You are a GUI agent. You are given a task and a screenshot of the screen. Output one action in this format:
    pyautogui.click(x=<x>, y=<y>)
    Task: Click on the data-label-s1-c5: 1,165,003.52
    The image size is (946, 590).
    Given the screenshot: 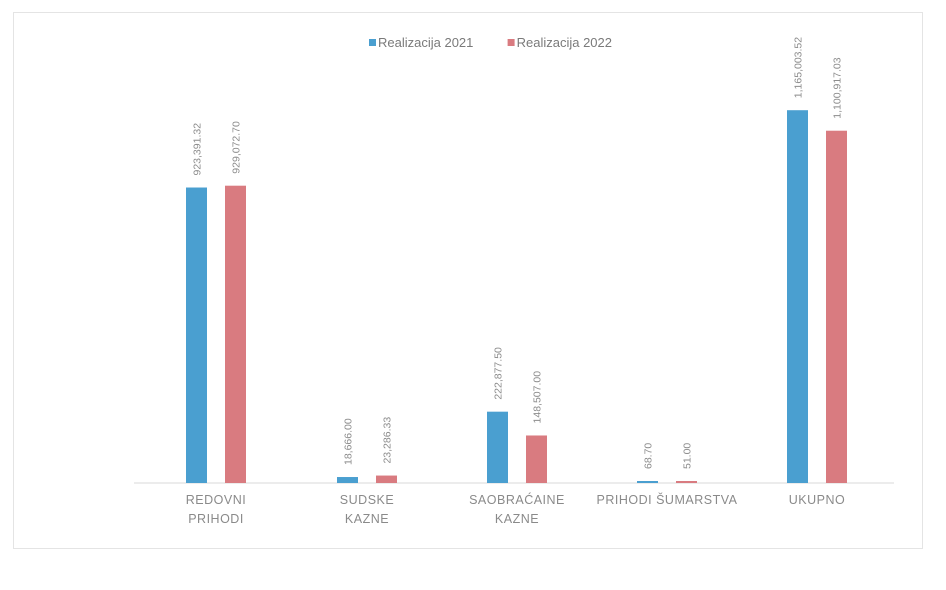 What is the action you would take?
    pyautogui.click(x=799, y=67)
    